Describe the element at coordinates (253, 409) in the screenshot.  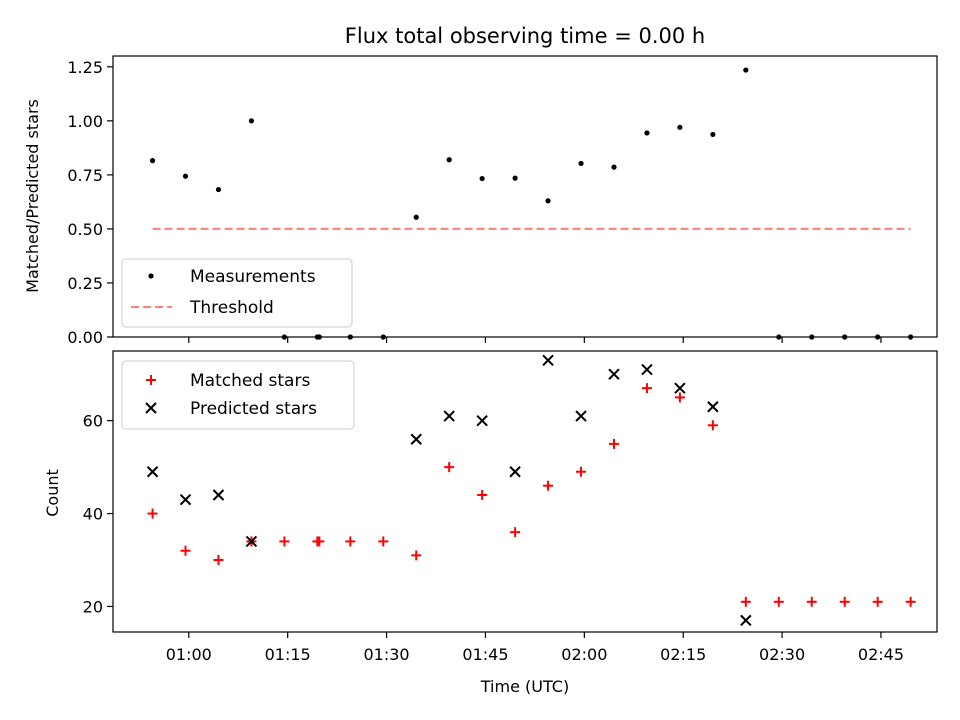
I see `legend-predicted-label: Predicted stars` at that location.